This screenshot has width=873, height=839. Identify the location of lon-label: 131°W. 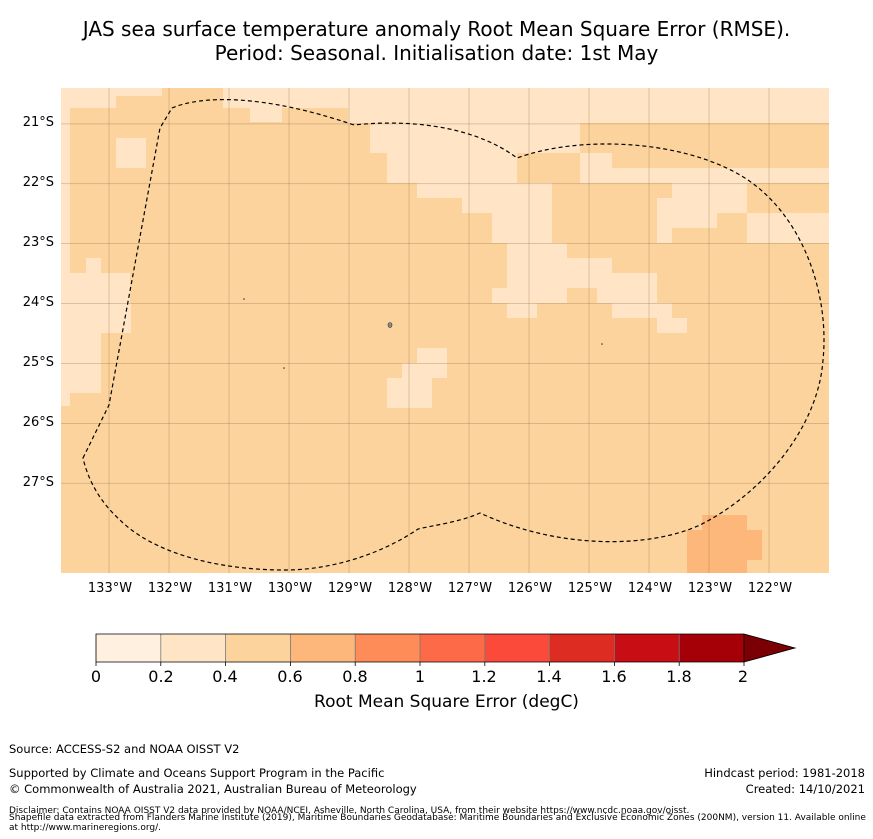
(230, 588).